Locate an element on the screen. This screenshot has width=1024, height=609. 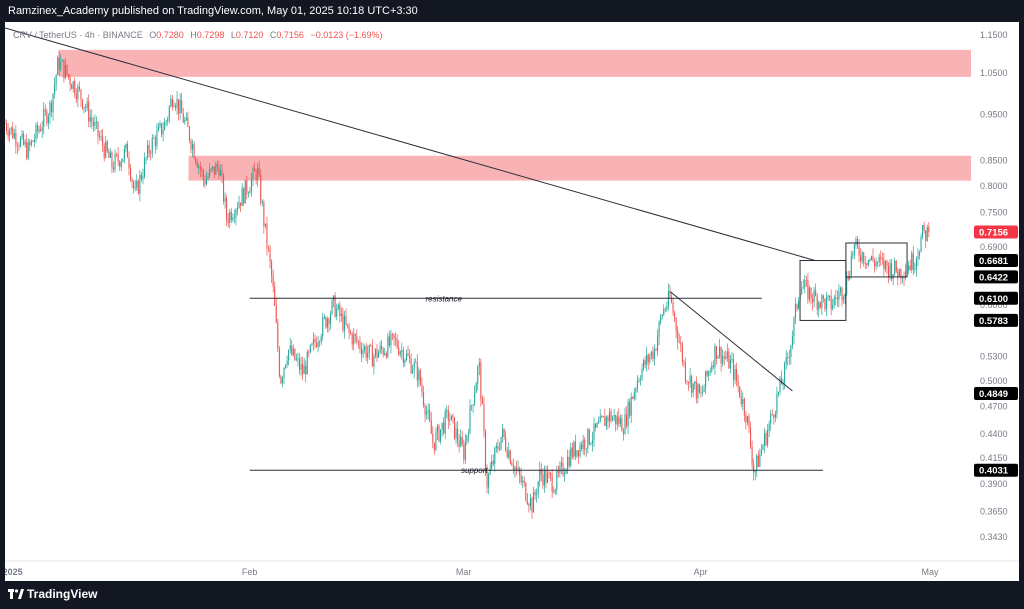
price-tag-label: 0.7156 is located at coordinates (993, 233).